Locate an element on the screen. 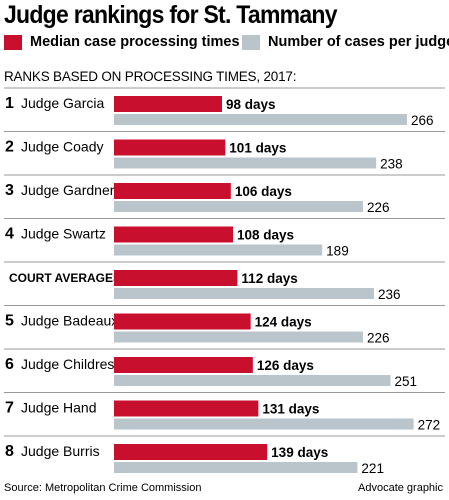  legend-item-cases: Number of cases per judge is located at coordinates (345, 42).